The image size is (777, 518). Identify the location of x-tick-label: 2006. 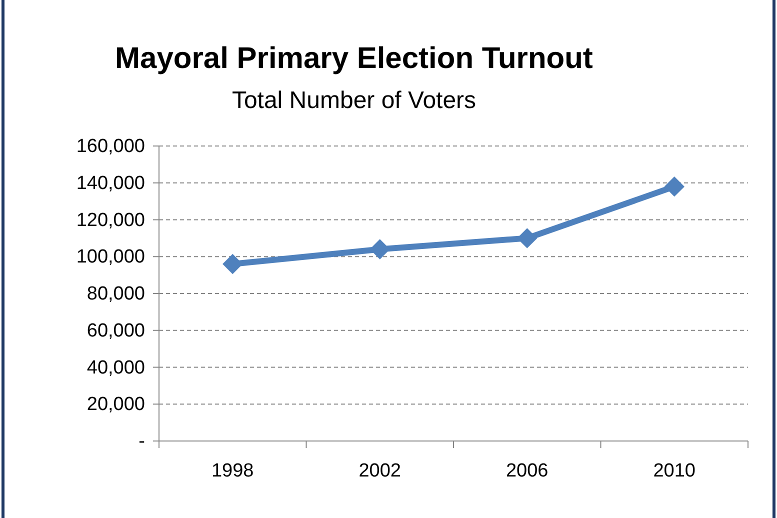
(527, 471).